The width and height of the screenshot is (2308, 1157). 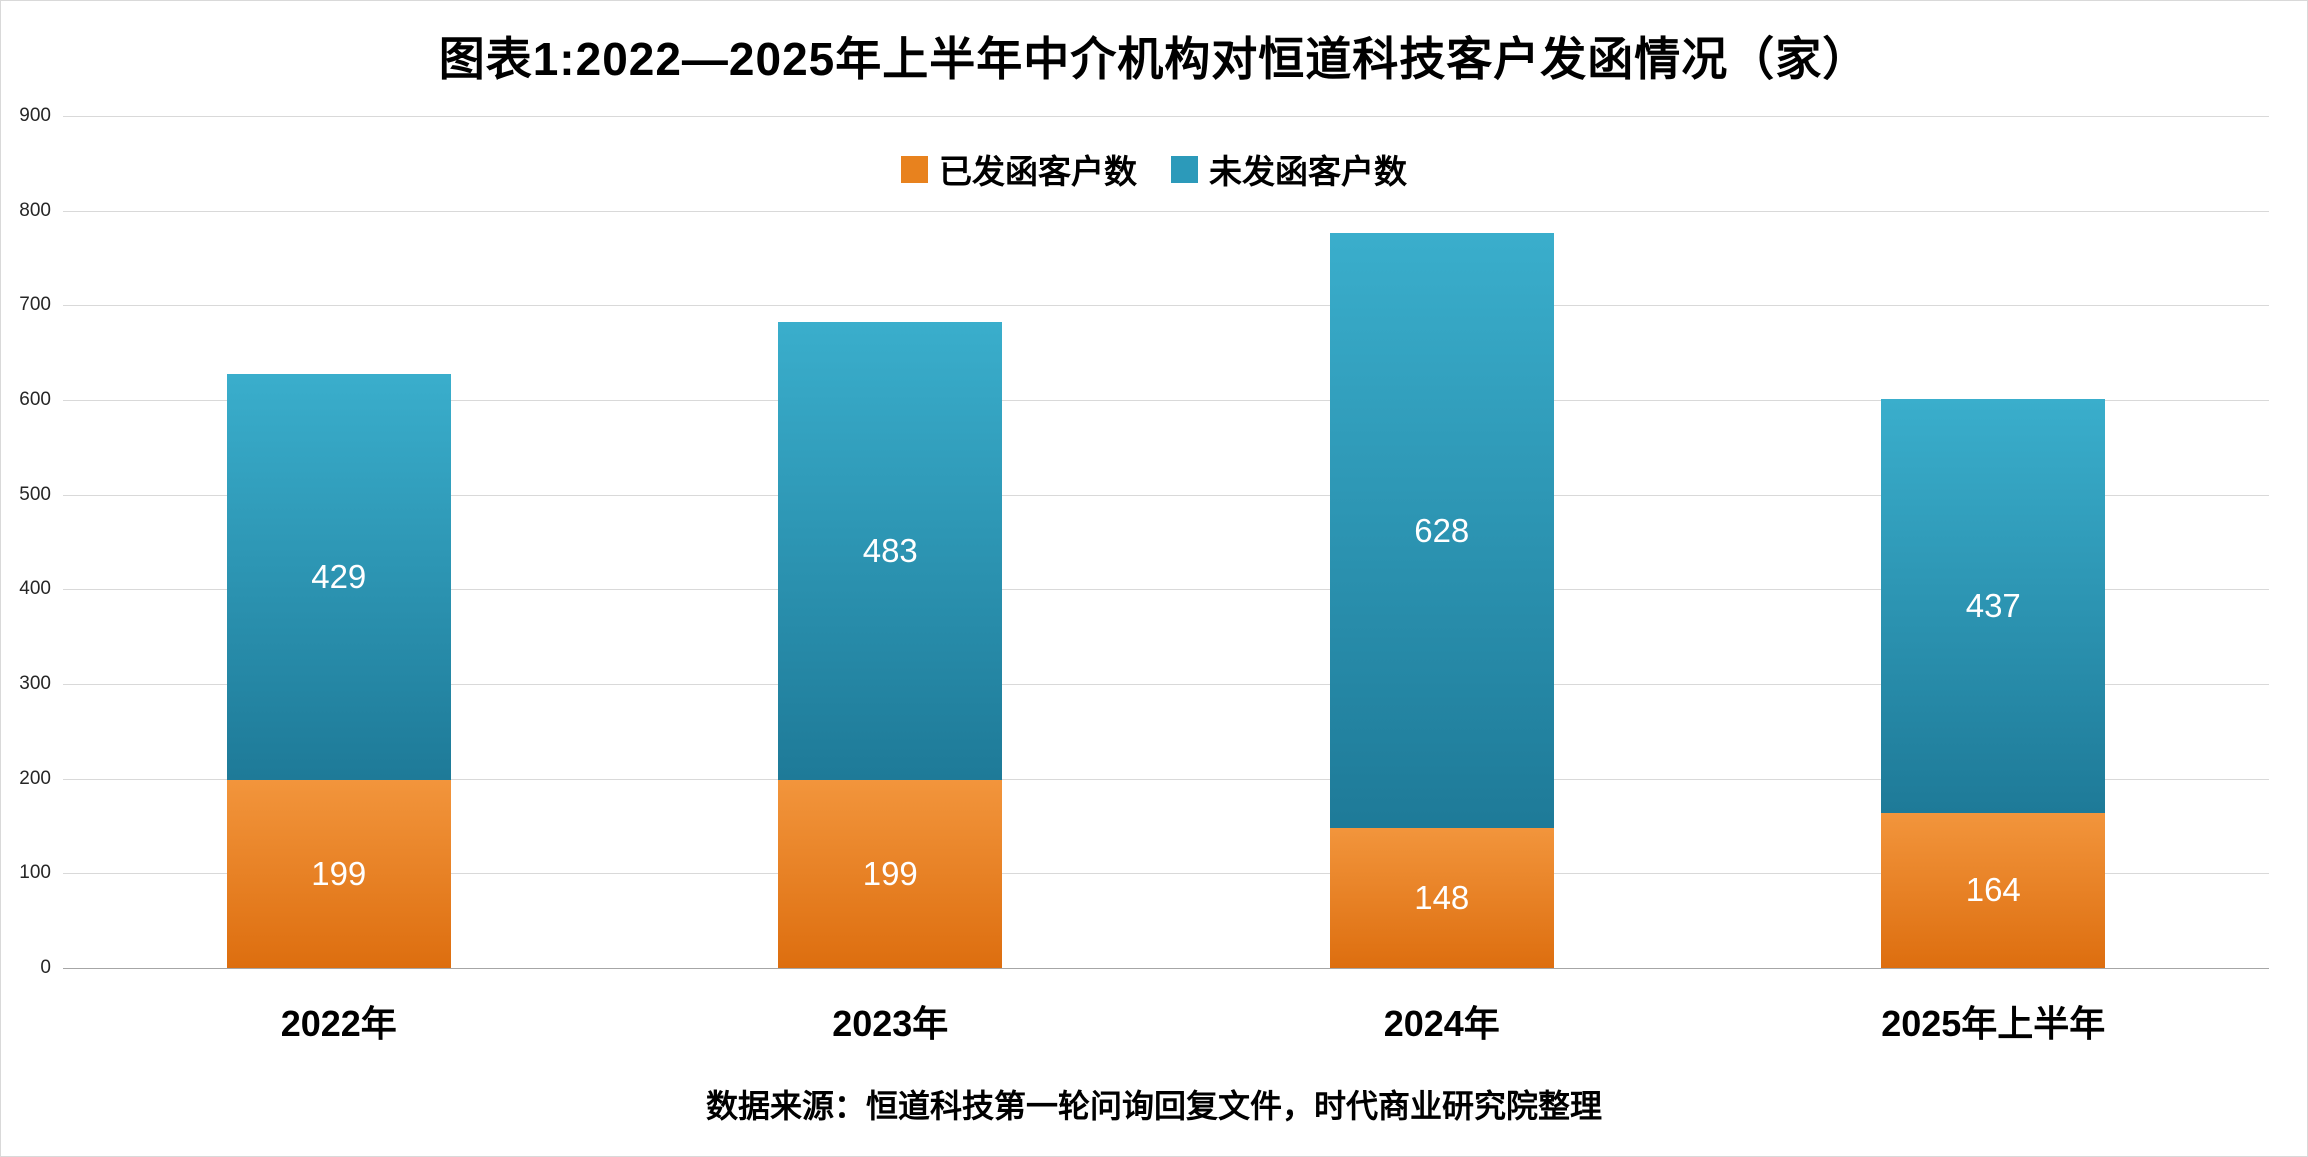 What do you see at coordinates (45, 967) in the screenshot?
I see `y-axis-label: 0` at bounding box center [45, 967].